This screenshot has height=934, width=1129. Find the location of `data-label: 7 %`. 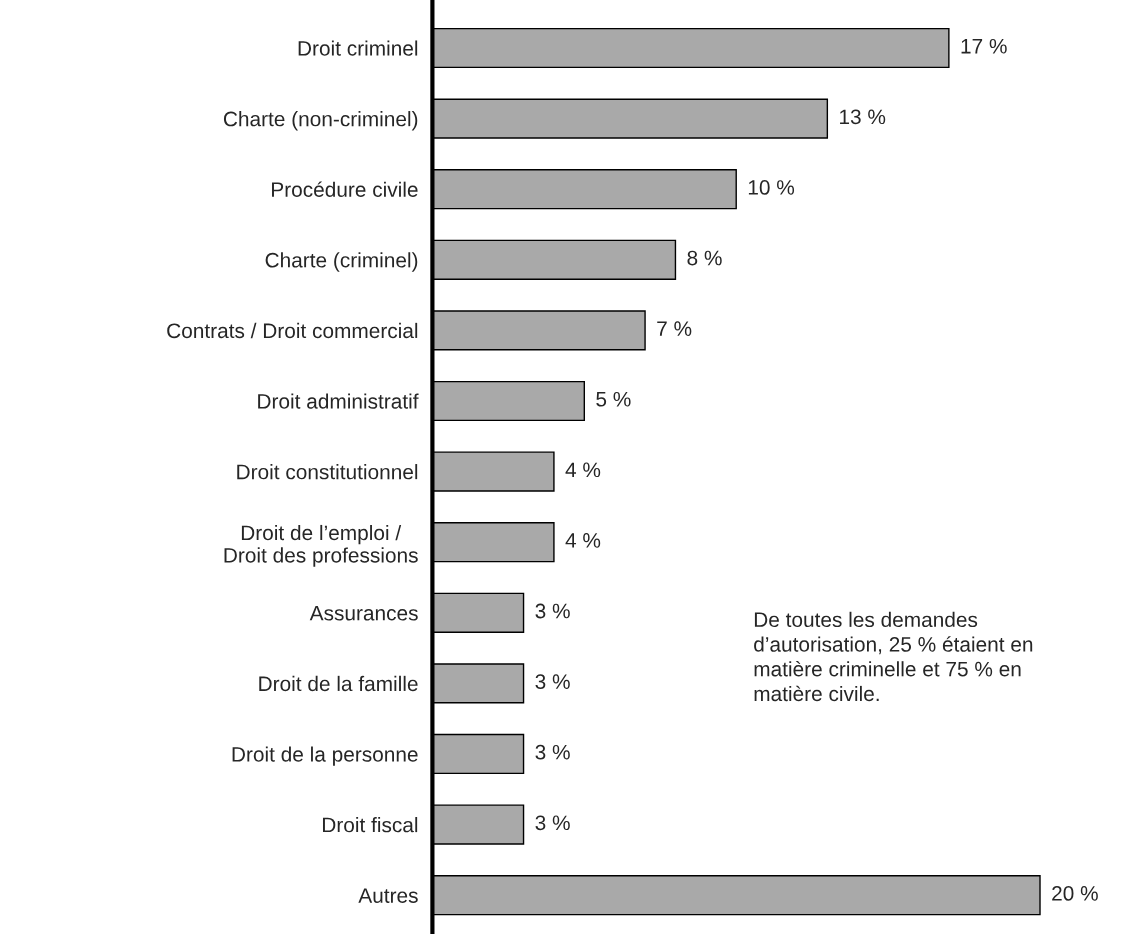

data-label: 7 % is located at coordinates (674, 328).